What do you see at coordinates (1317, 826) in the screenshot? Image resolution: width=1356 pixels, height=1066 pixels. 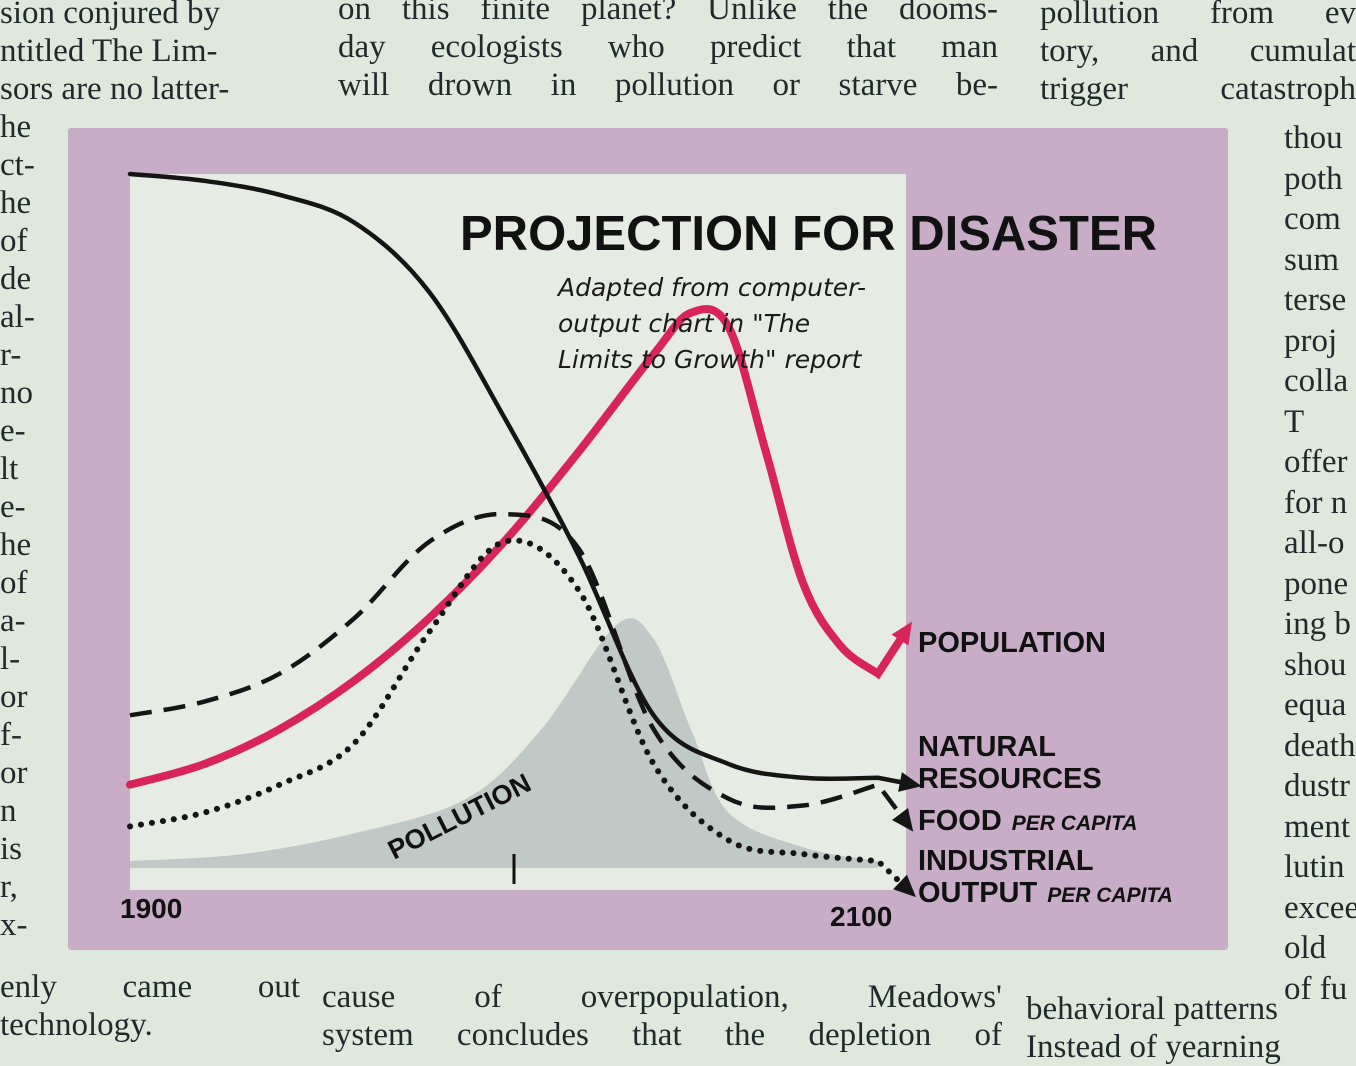 I see `article-line: ment` at bounding box center [1317, 826].